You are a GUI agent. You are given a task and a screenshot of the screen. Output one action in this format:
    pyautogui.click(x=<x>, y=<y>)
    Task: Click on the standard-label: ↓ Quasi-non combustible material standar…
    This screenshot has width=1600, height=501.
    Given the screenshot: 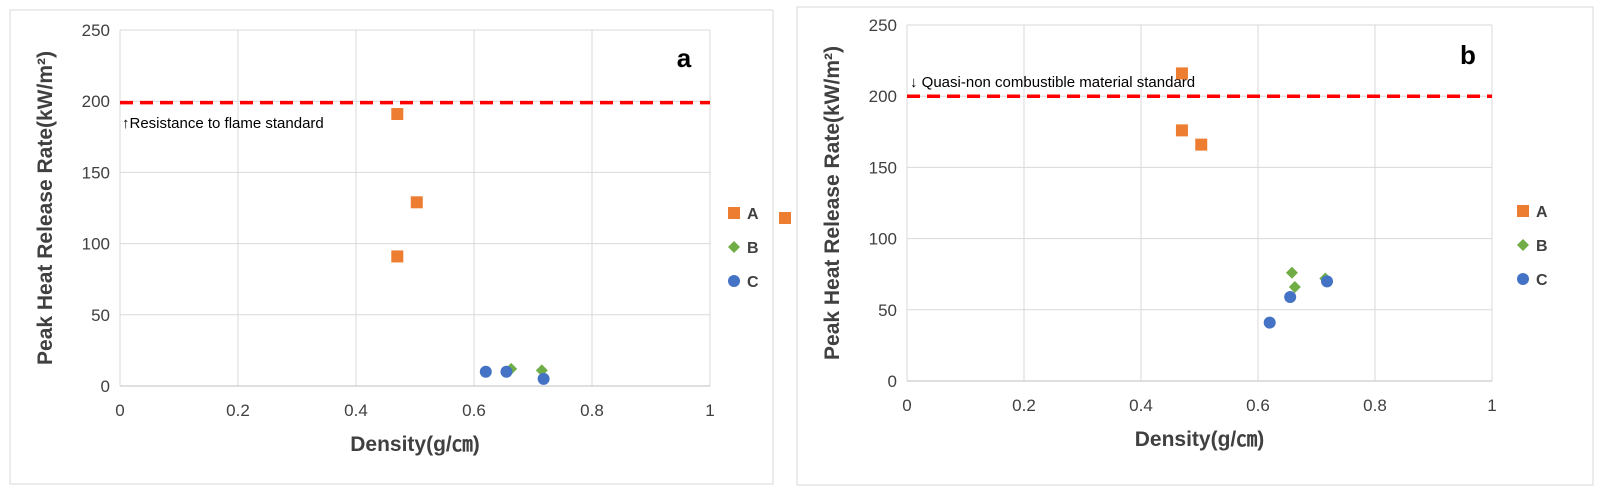 What is the action you would take?
    pyautogui.click(x=1052, y=82)
    